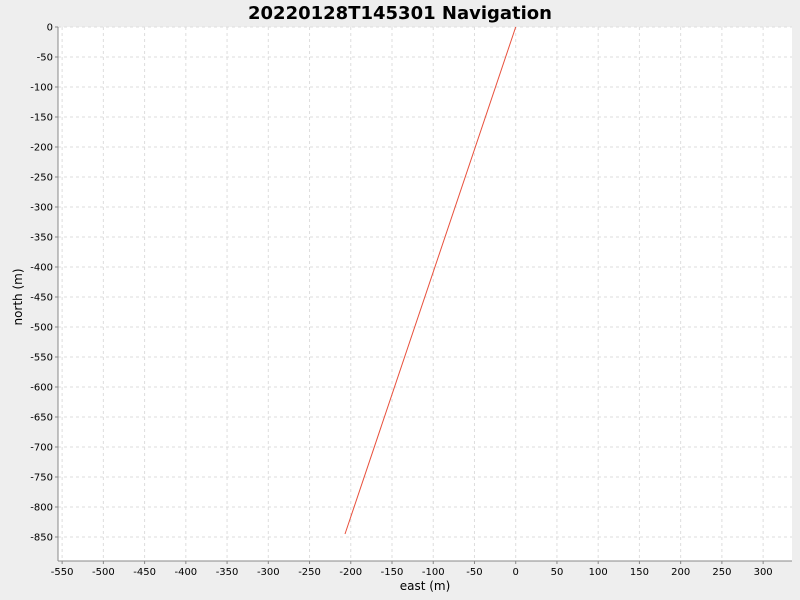  What do you see at coordinates (41, 178) in the screenshot?
I see `y-tick-label: -250` at bounding box center [41, 178].